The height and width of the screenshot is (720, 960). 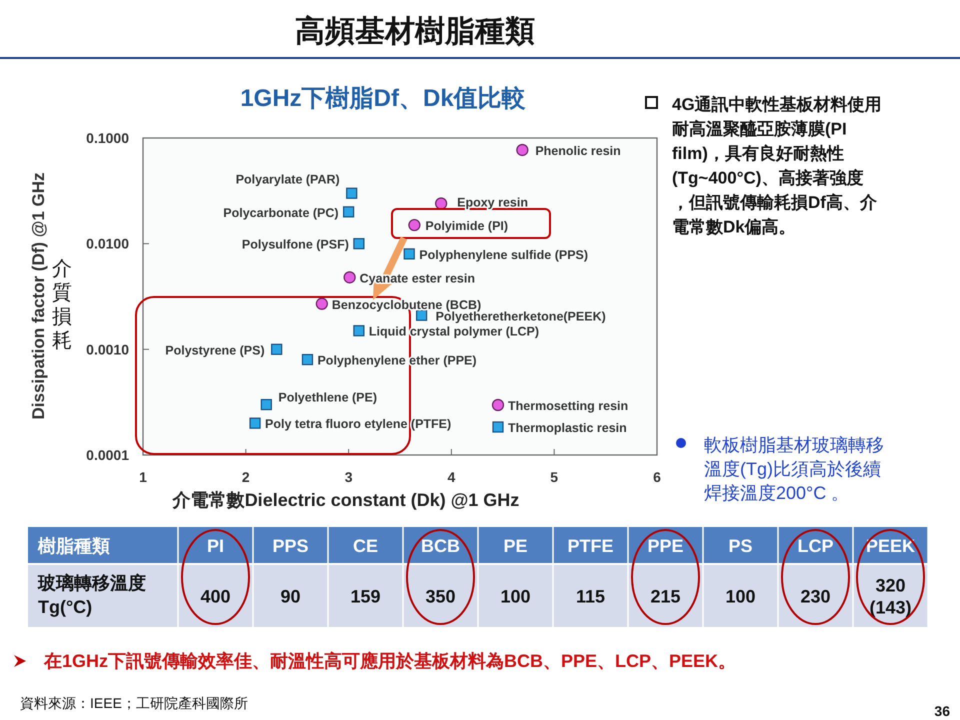 I want to click on category-label: PEEK, so click(x=891, y=546).